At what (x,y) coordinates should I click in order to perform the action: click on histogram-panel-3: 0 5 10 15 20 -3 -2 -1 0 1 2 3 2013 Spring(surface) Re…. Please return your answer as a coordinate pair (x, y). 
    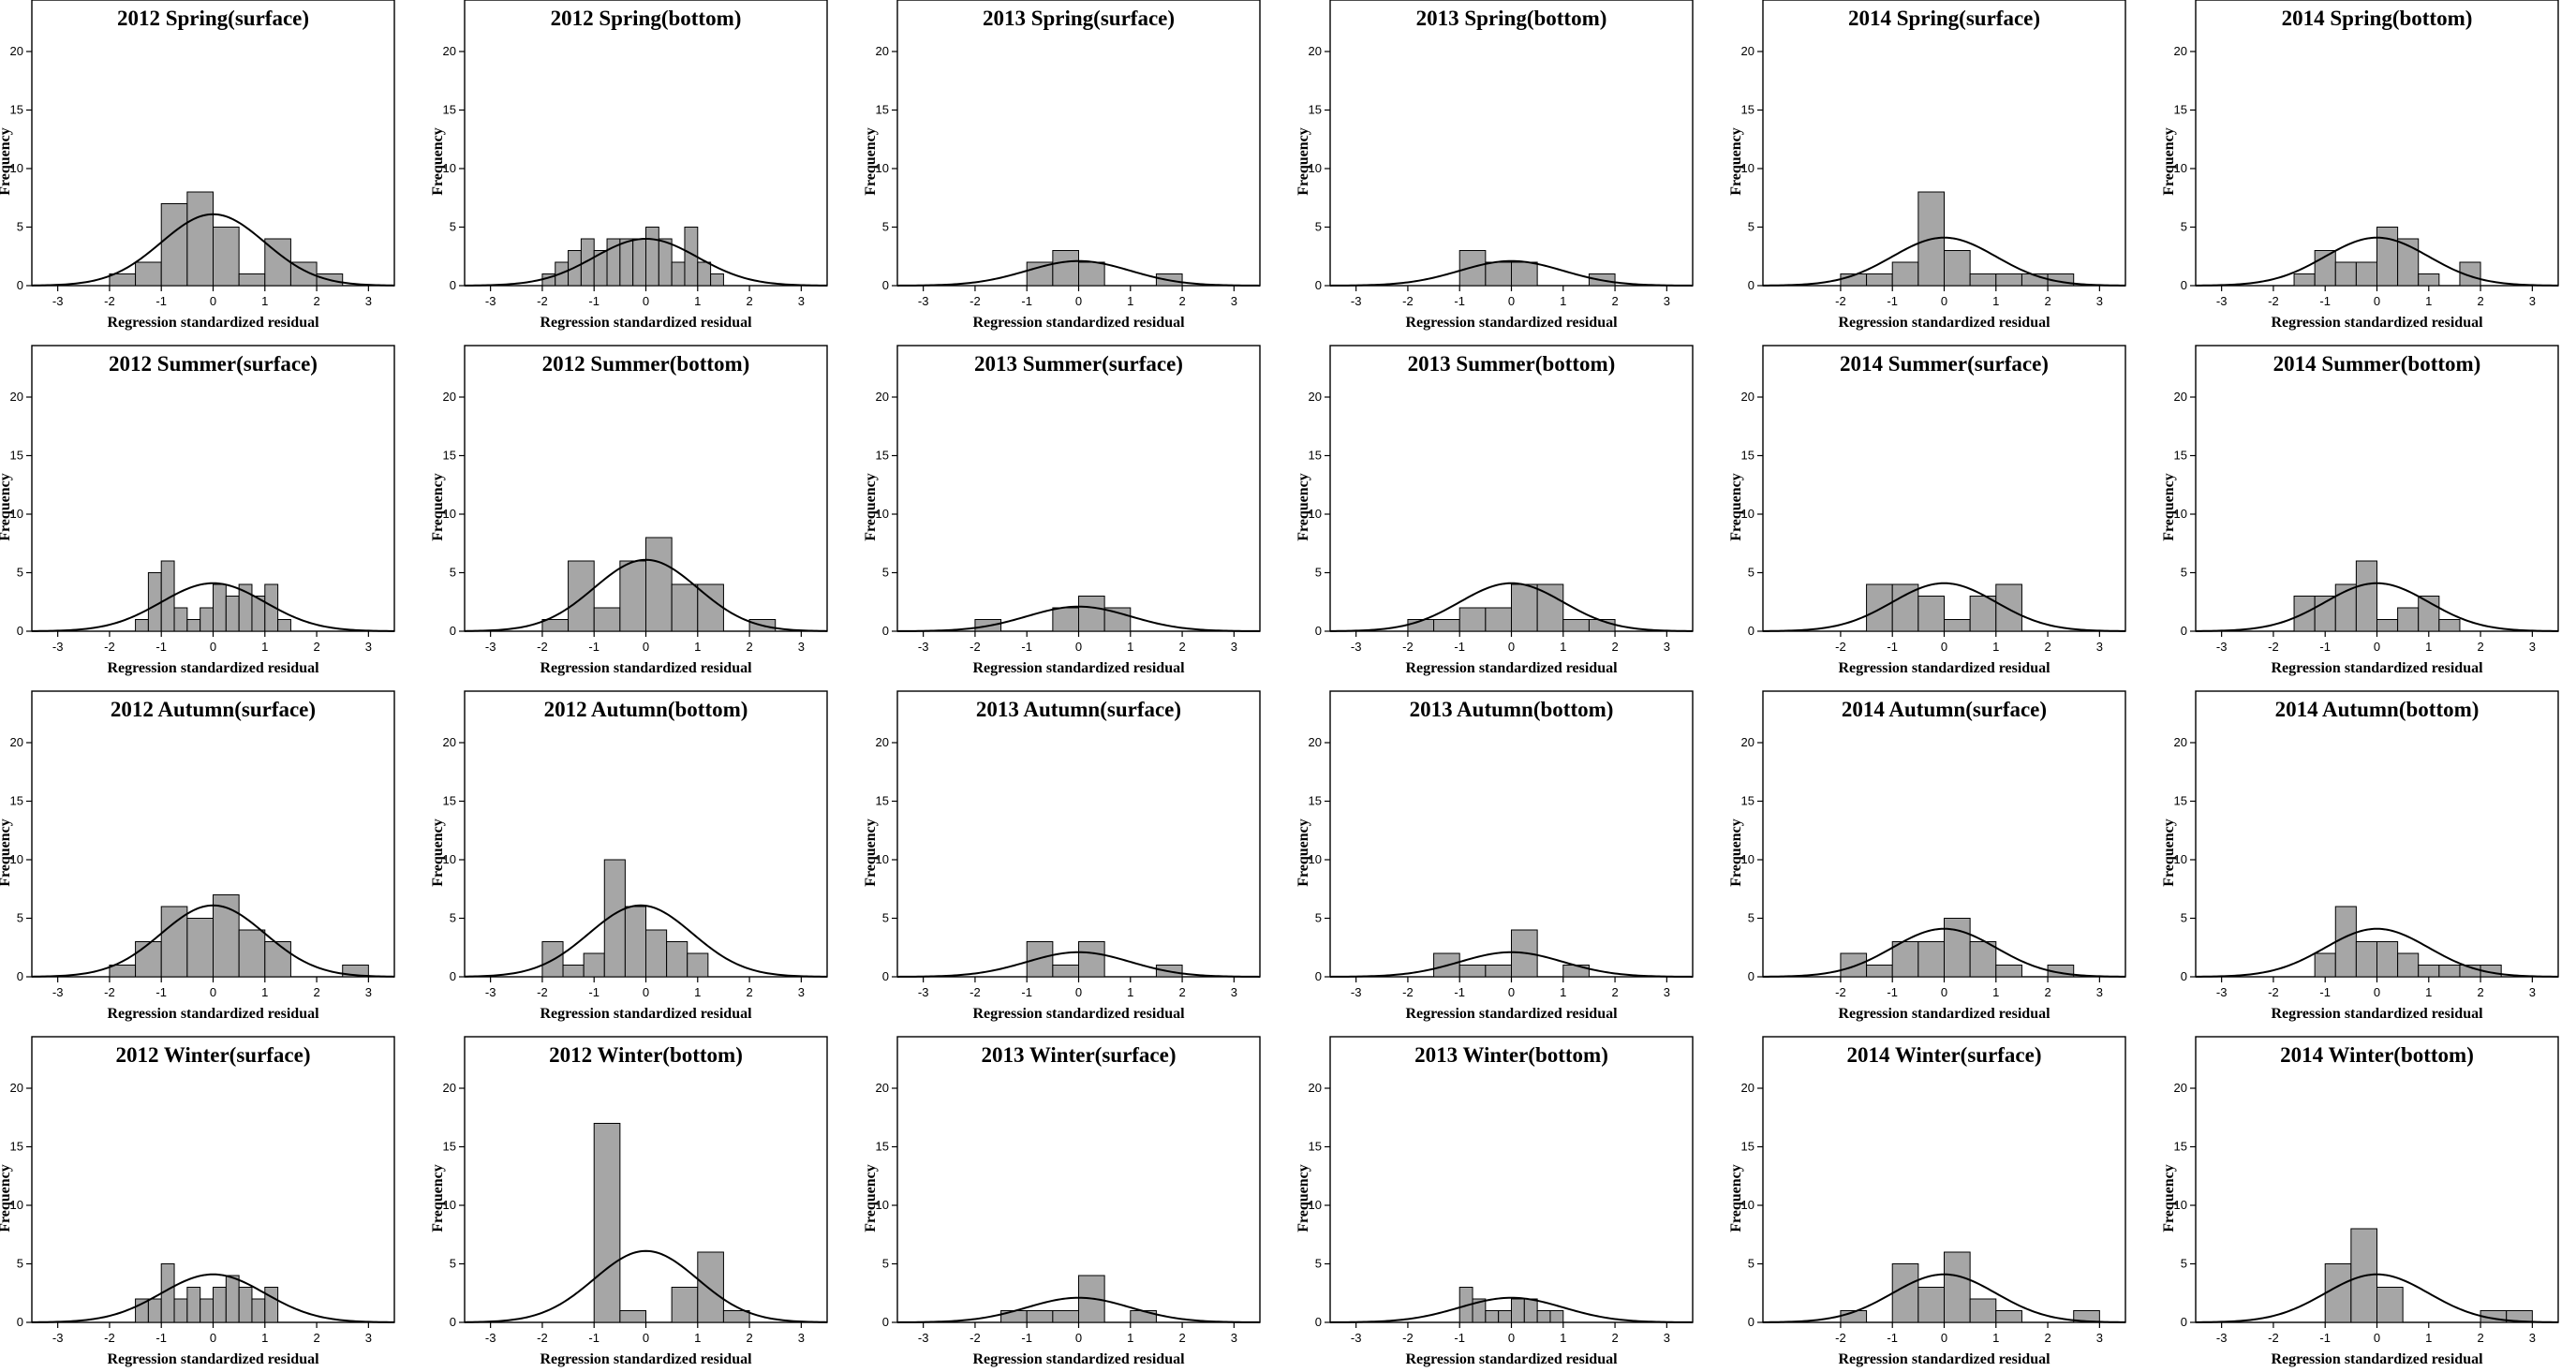
    Looking at the image, I should click on (1062, 165).